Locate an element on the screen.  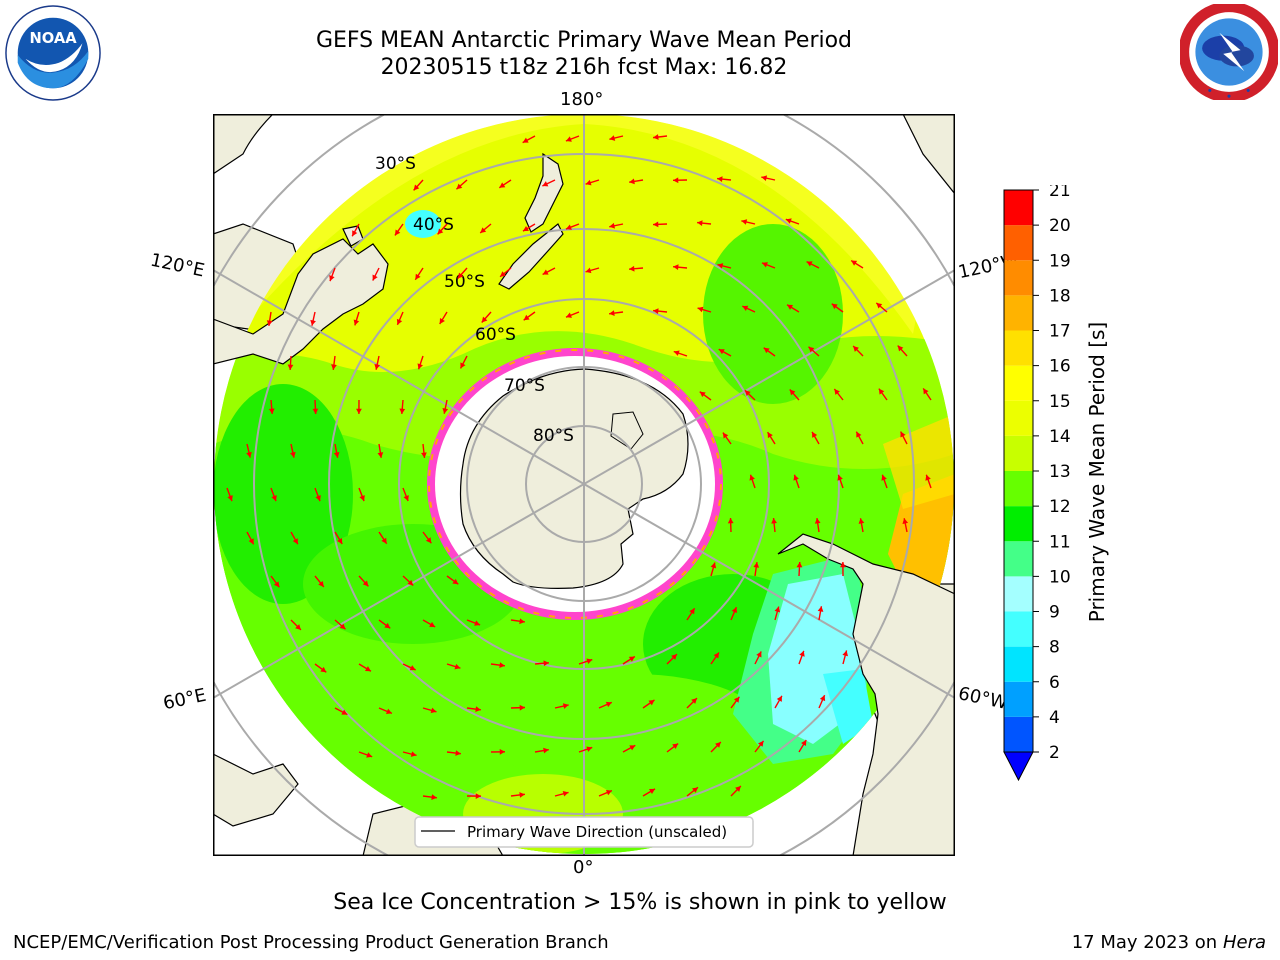
new-zealand is located at coordinates (544, 192).